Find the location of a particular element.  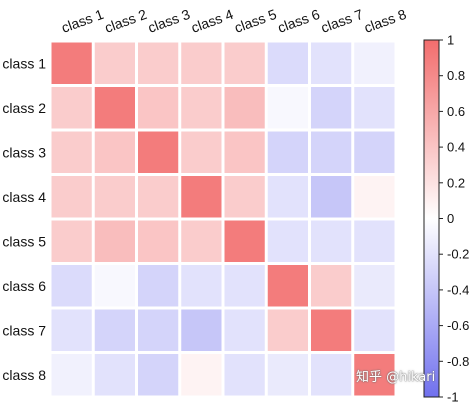

colorbar is located at coordinates (431, 218).